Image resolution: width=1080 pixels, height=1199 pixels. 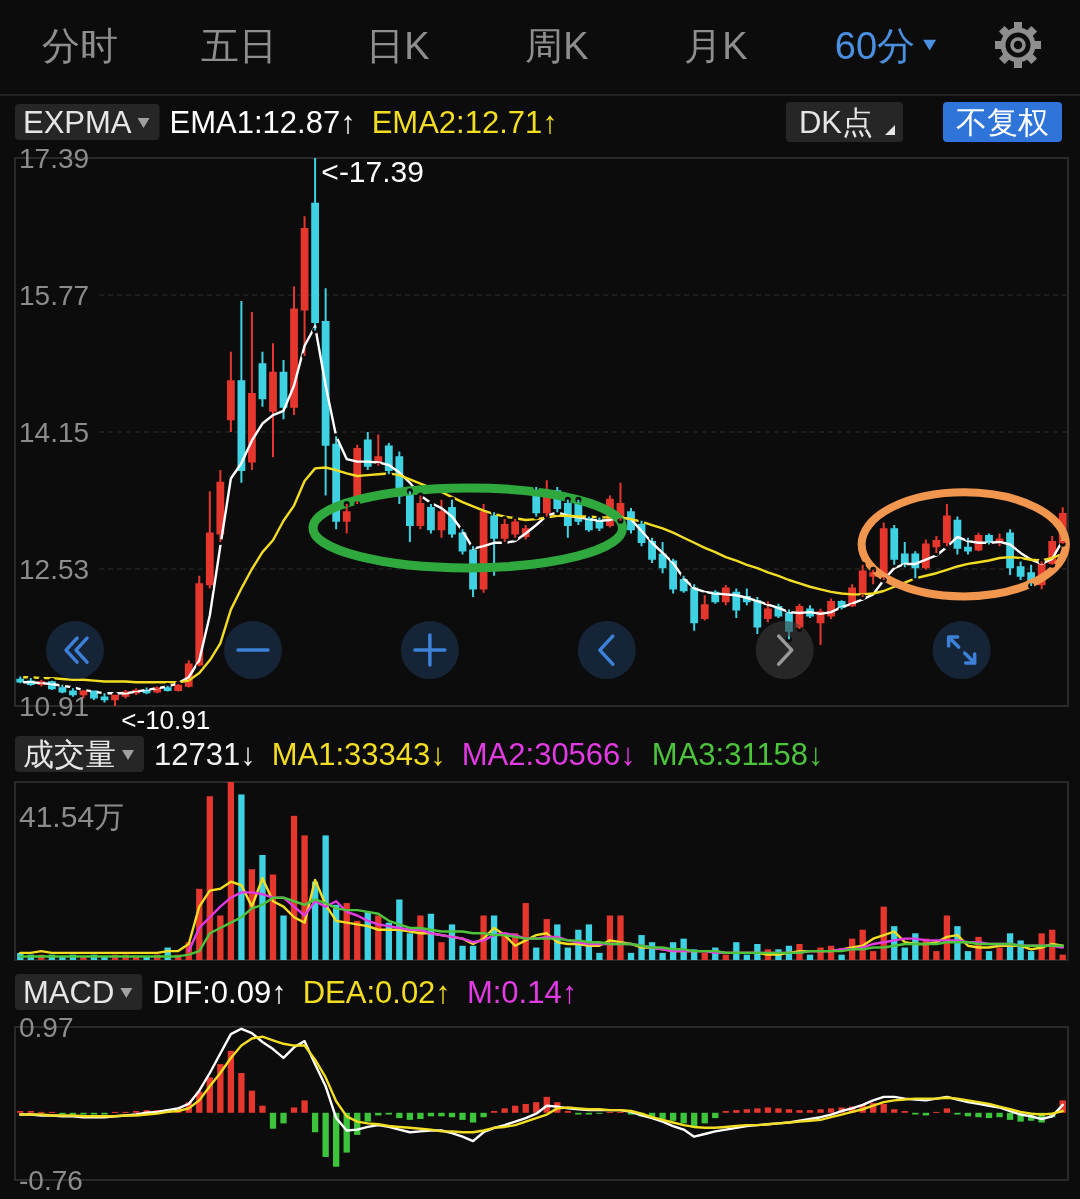 I want to click on text: 不复权, so click(x=1002, y=122).